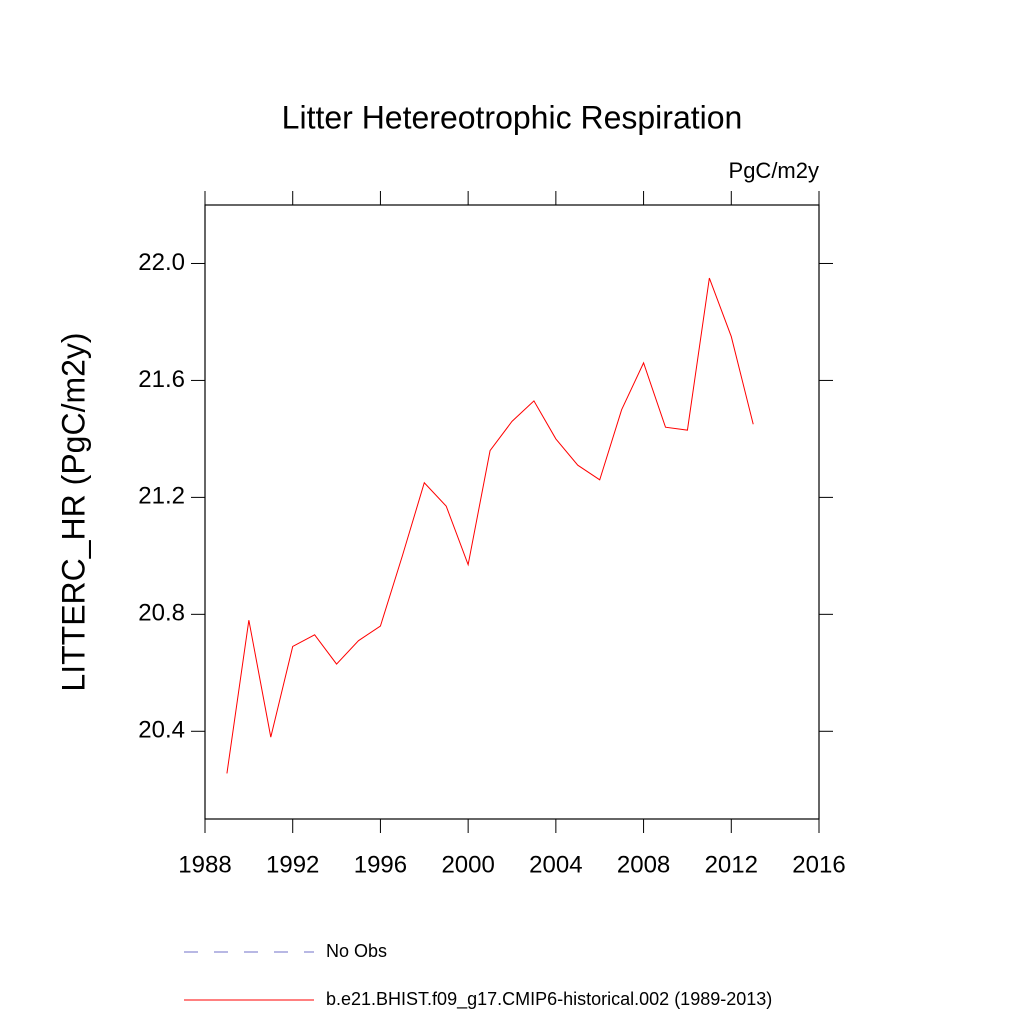 This screenshot has width=1024, height=1024. I want to click on x-tick-label: 1996, so click(380, 864).